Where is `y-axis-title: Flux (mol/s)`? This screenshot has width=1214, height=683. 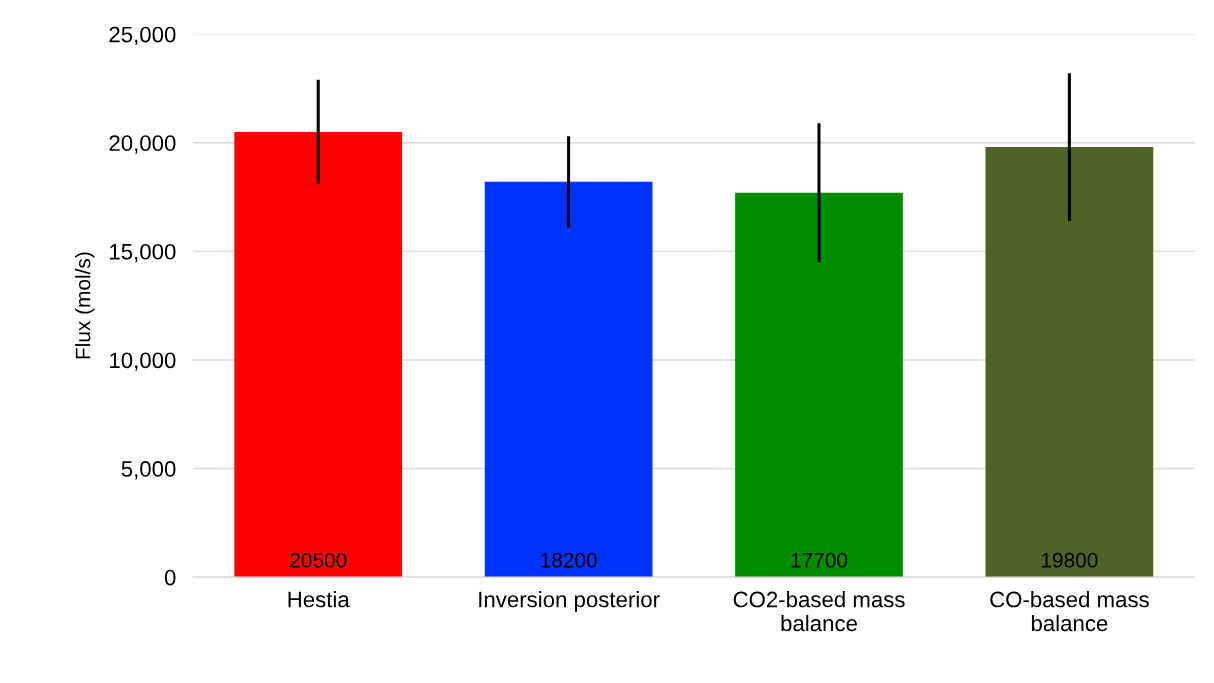 y-axis-title: Flux (mol/s) is located at coordinates (85, 305).